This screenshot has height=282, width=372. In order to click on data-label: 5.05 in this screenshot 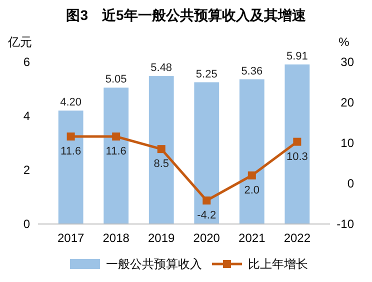, I will do `click(116, 80)`.